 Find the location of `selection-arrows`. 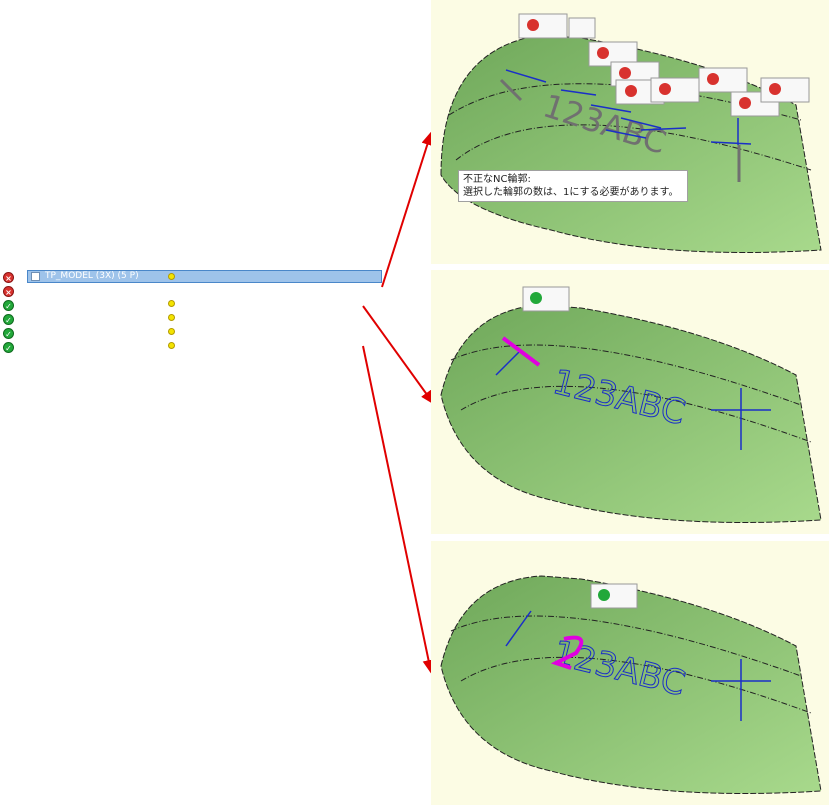

selection-arrows is located at coordinates (628, 107).